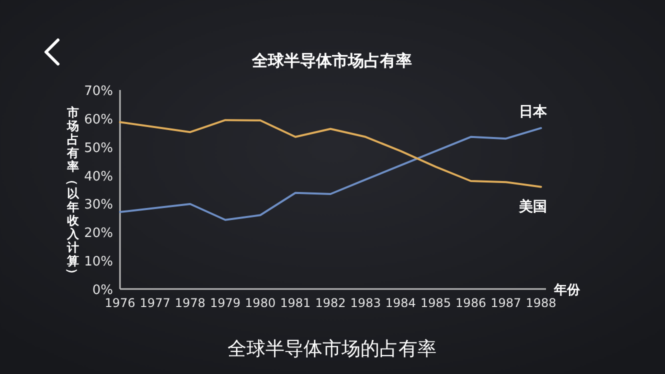  Describe the element at coordinates (436, 303) in the screenshot. I see `x-tick-label: 1985` at that location.